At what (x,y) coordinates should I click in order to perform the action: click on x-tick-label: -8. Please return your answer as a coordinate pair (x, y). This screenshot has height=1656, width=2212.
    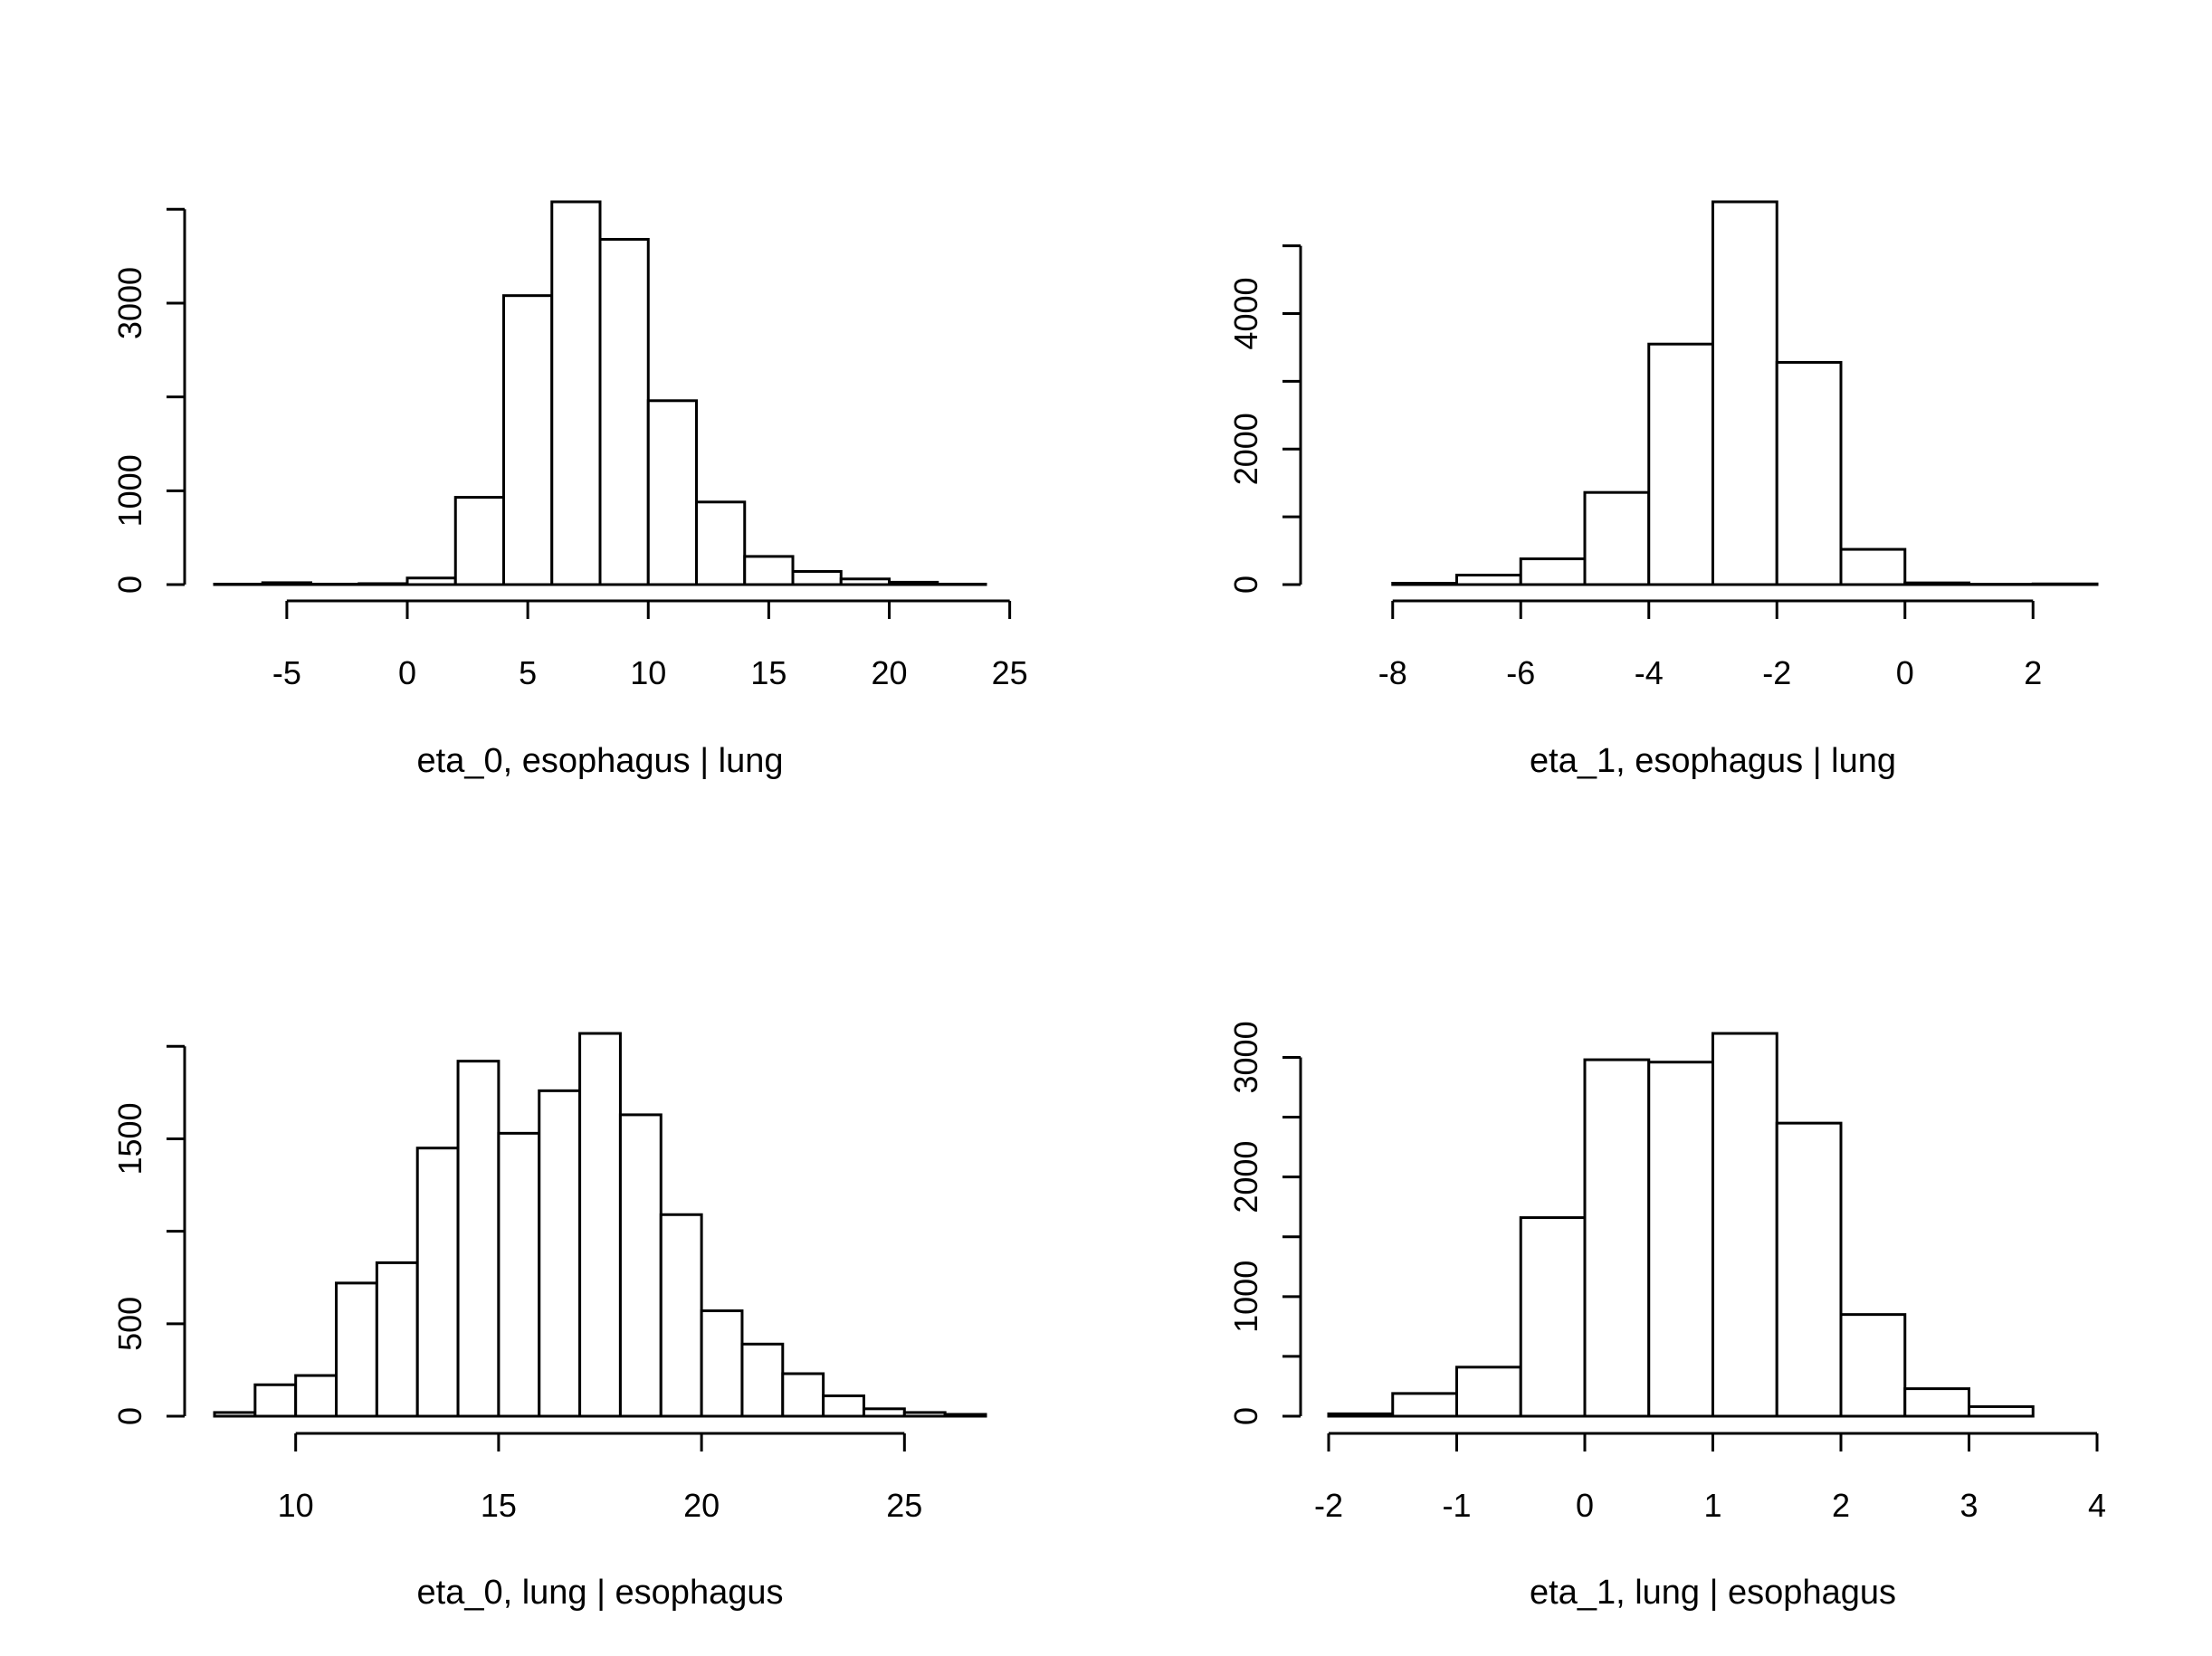
    Looking at the image, I should click on (1392, 672).